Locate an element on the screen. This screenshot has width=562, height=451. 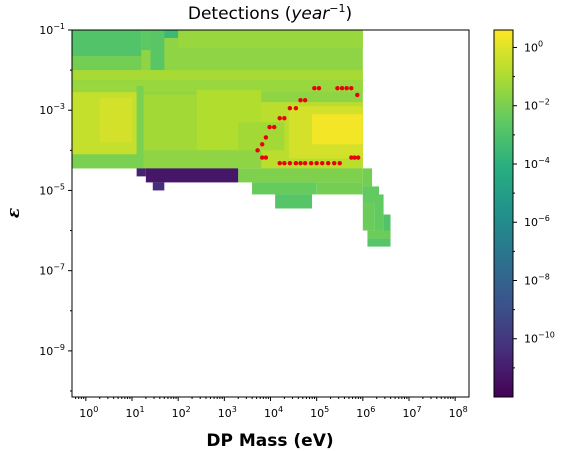
y-tick-label: 10⁻⁹ is located at coordinates (52, 350).